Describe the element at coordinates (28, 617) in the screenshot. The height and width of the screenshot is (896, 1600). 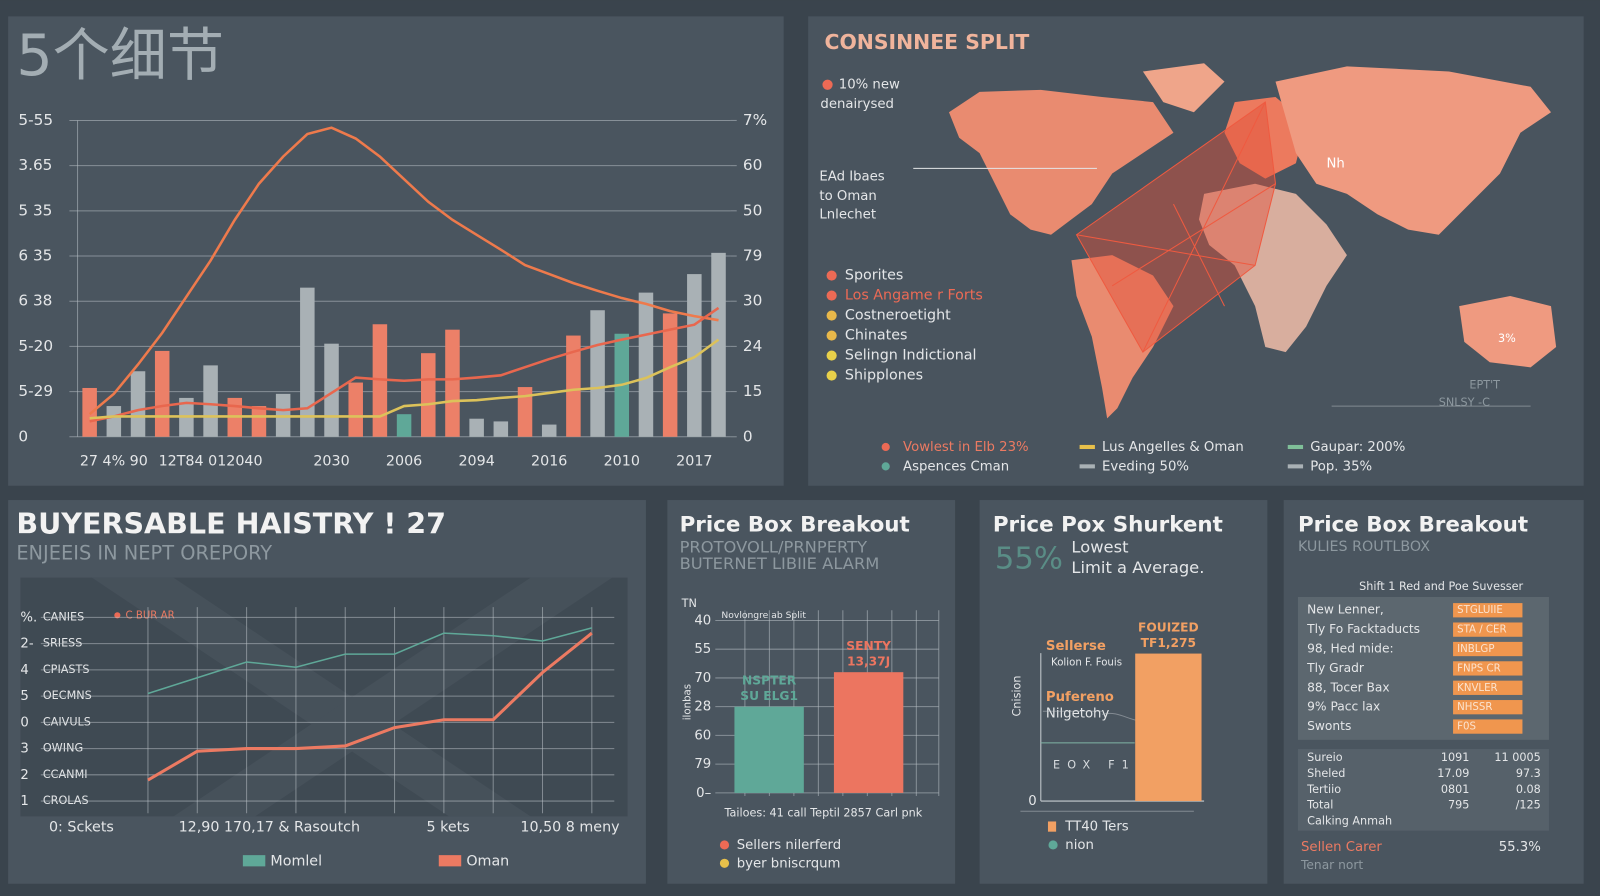
I see `y-tick-label: %.` at that location.